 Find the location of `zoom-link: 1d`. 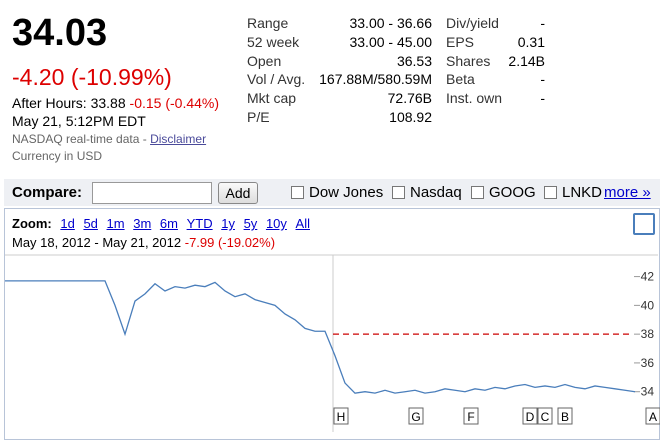

zoom-link: 1d is located at coordinates (67, 223).